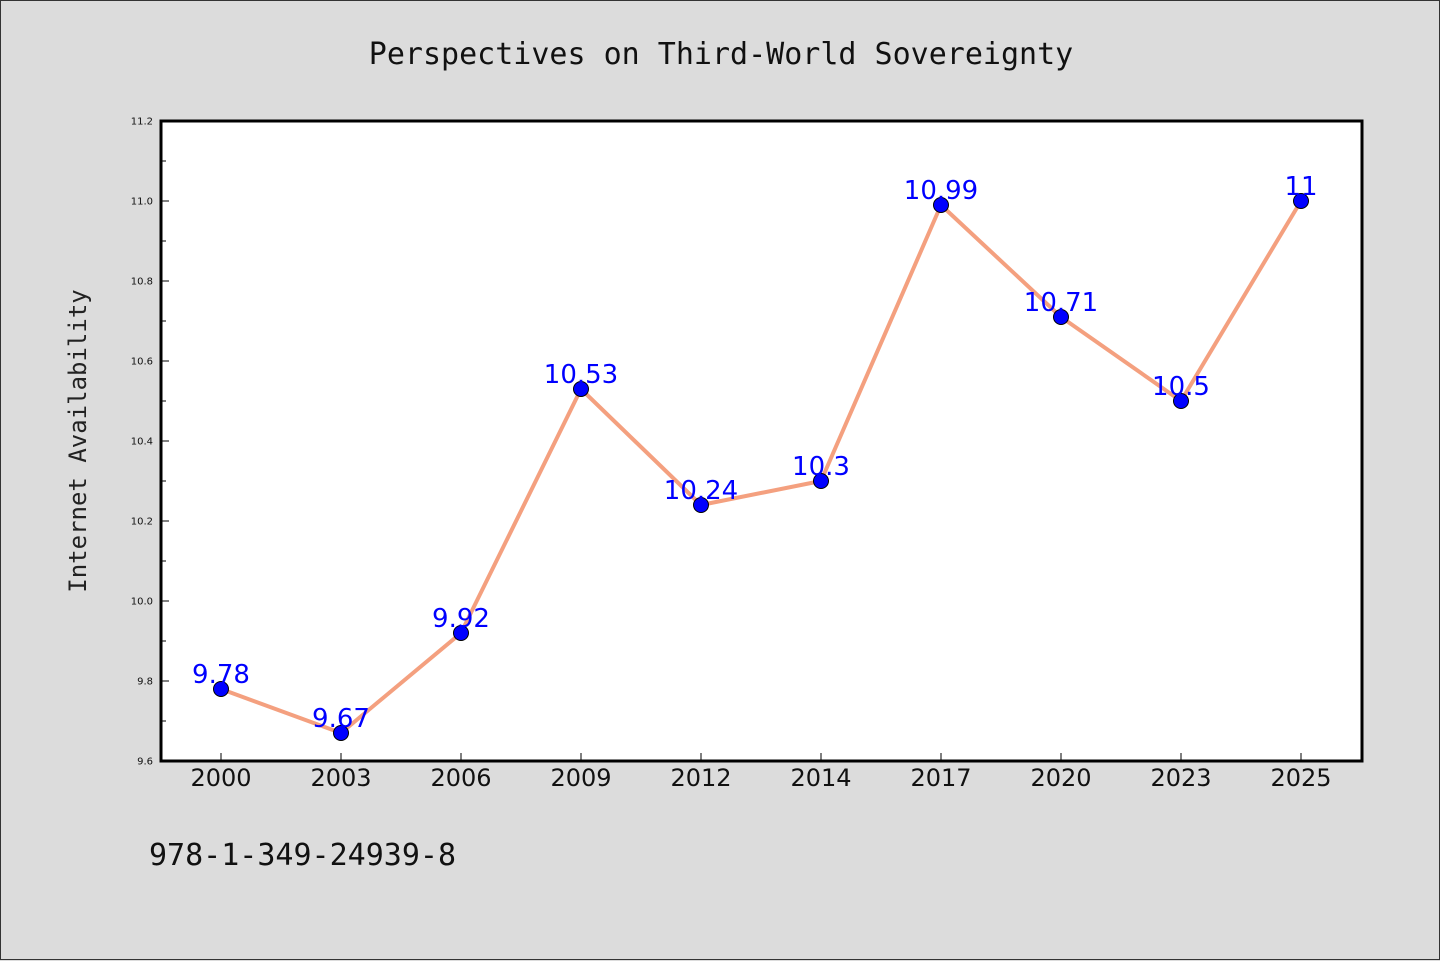 The width and height of the screenshot is (1440, 961). I want to click on y-tick-label: 9.6, so click(145, 762).